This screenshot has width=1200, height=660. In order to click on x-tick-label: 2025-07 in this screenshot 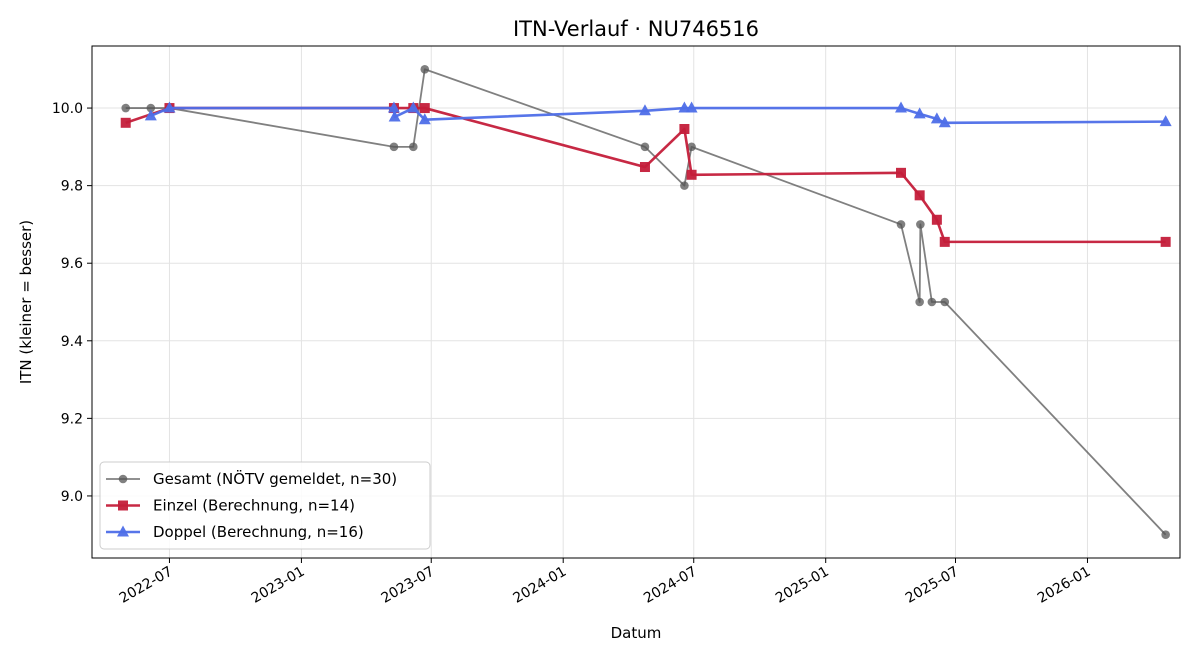, I will do `click(932, 585)`.